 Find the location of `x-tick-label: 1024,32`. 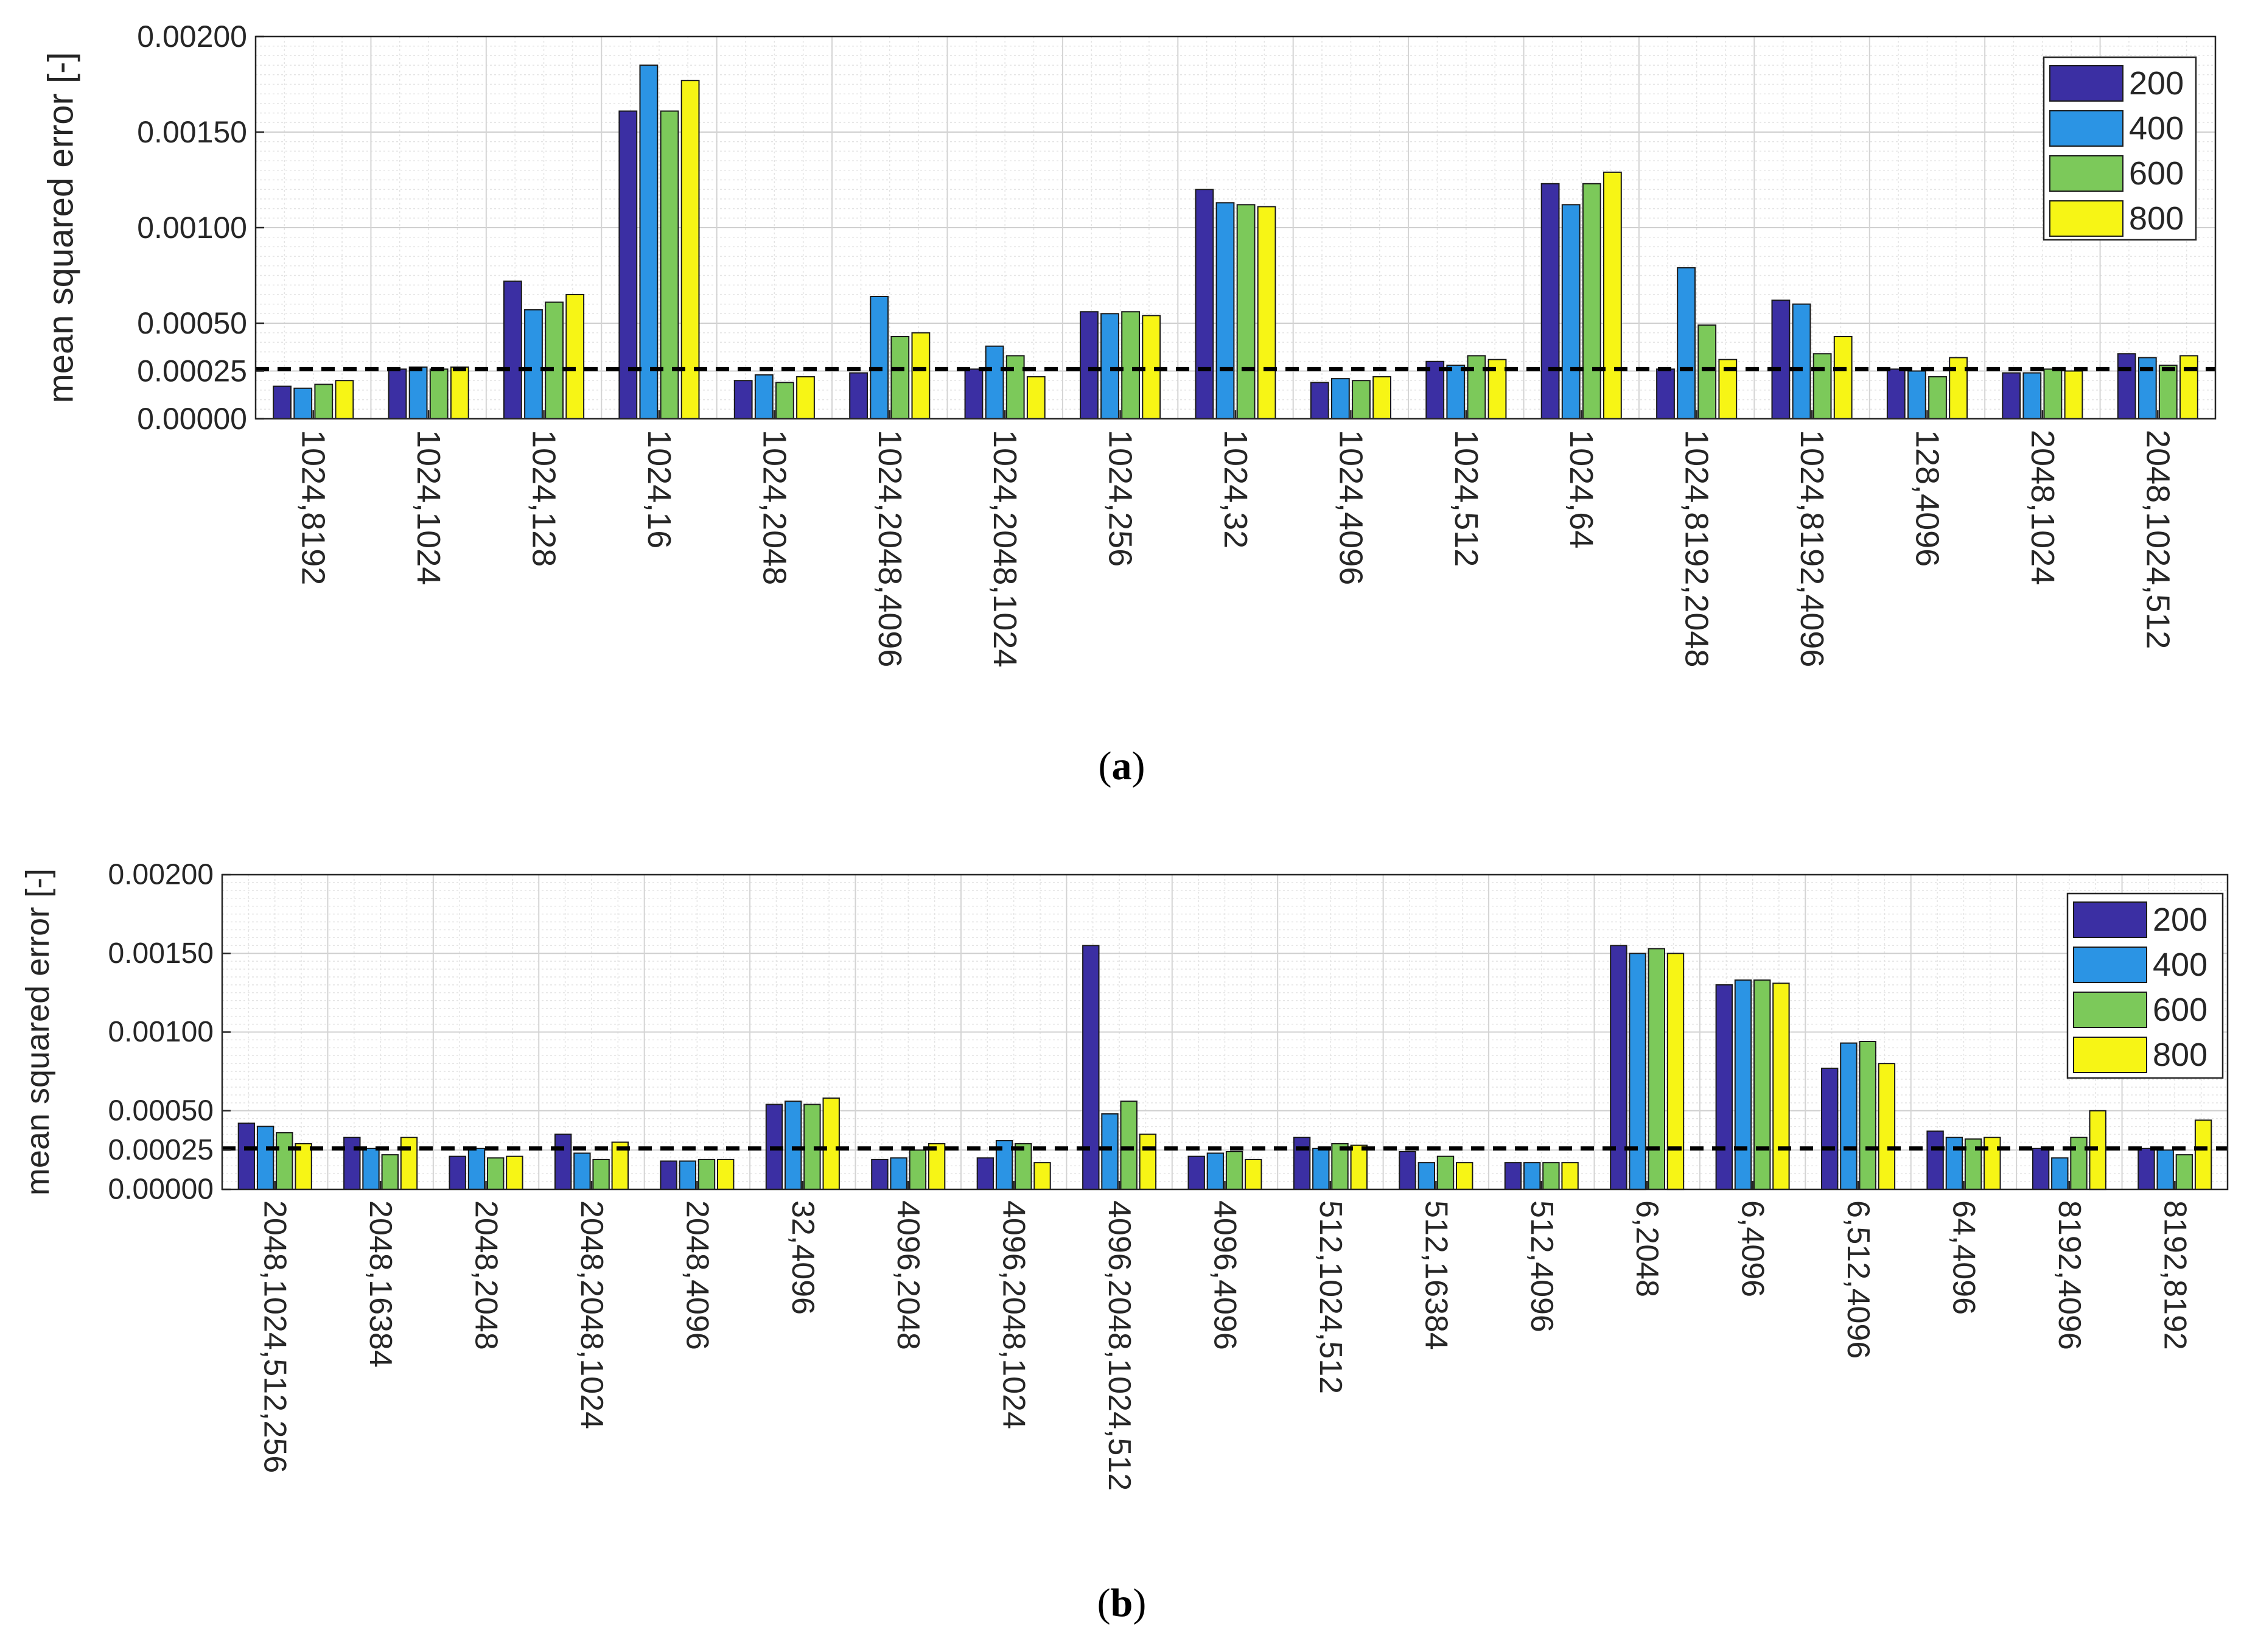

x-tick-label: 1024,32 is located at coordinates (1235, 489).